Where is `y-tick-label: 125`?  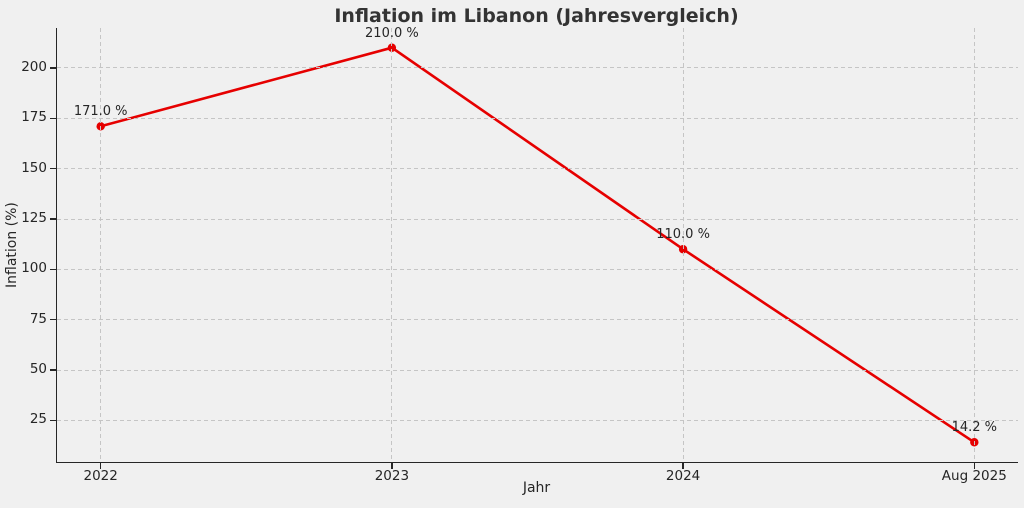 y-tick-label: 125 is located at coordinates (34, 218).